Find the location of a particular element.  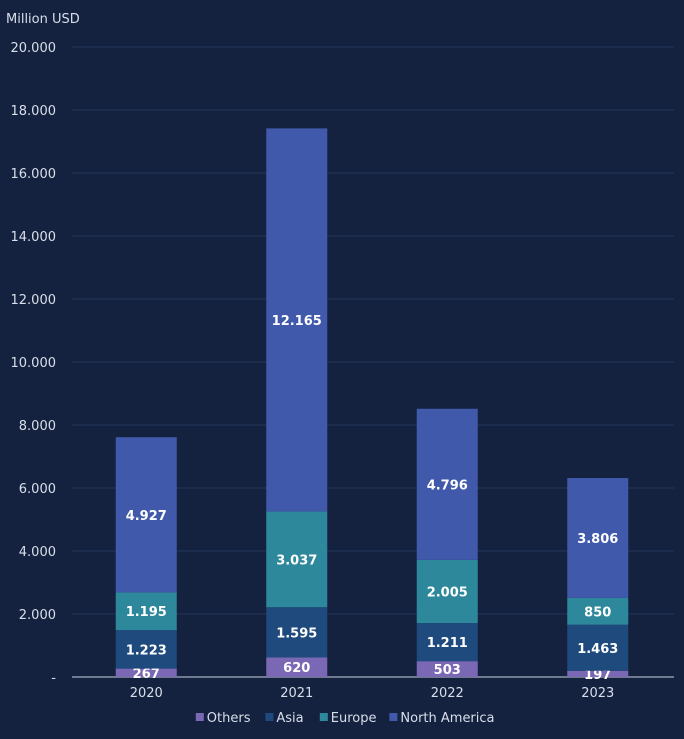

data-label: 4.796 is located at coordinates (447, 485).